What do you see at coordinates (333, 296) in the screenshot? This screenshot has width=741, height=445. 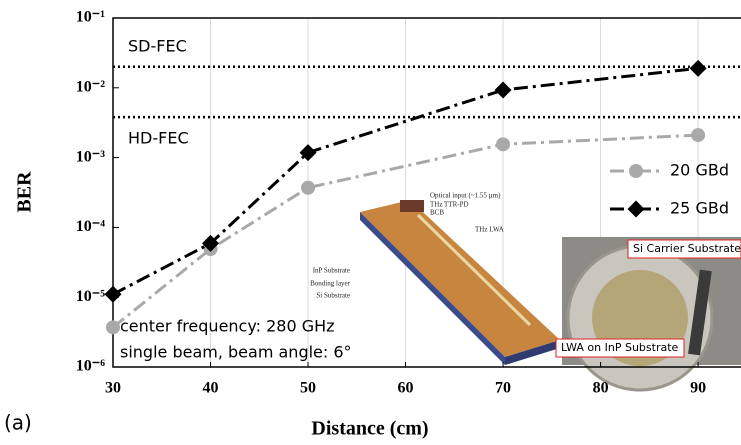 I see `inset-label: Si Substrate` at bounding box center [333, 296].